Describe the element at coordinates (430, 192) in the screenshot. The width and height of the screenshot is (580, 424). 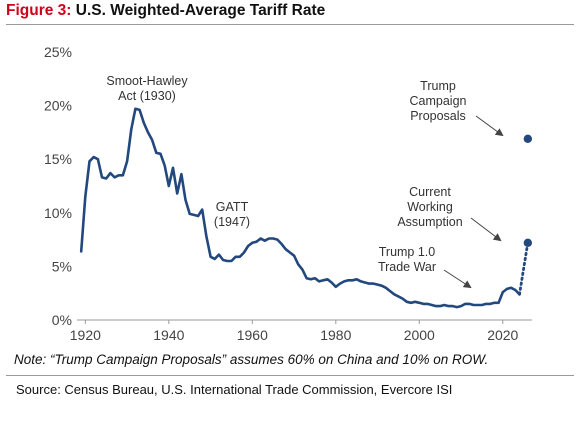
I see `annotation-current-assumption-line: Current` at that location.